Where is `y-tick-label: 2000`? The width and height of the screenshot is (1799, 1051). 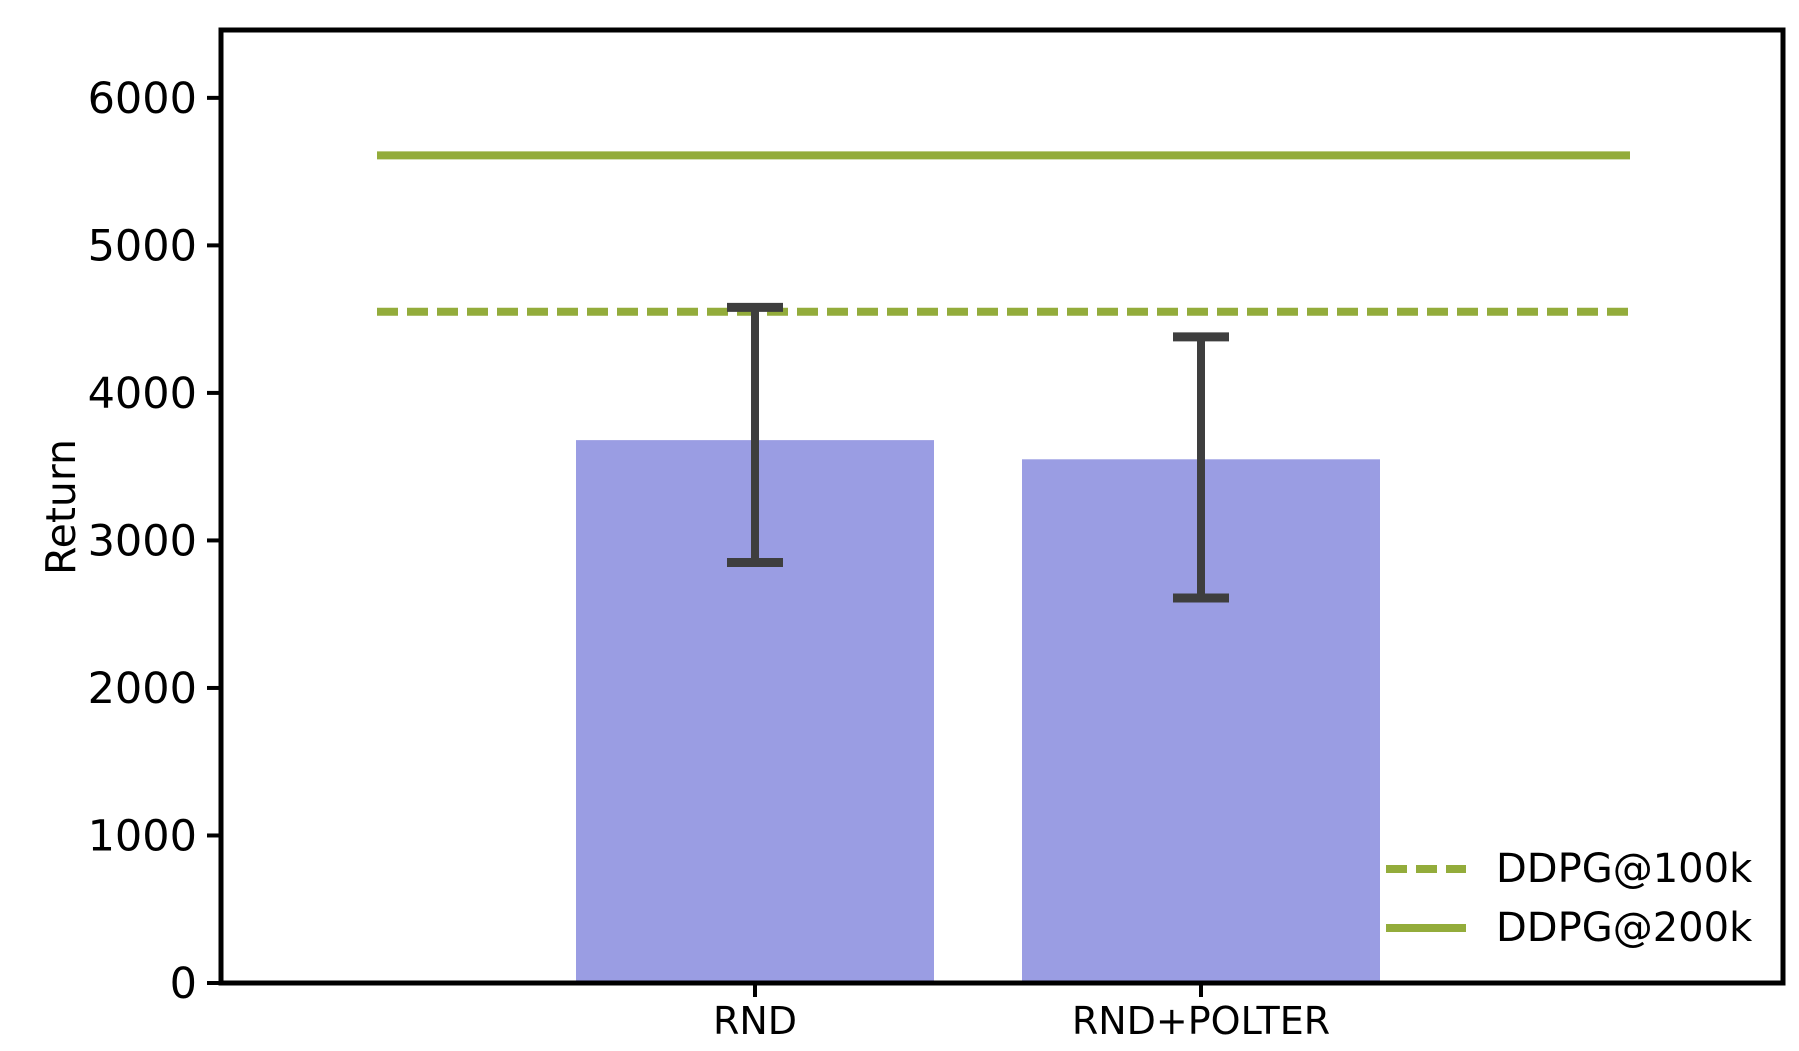
y-tick-label: 2000 is located at coordinates (142, 689).